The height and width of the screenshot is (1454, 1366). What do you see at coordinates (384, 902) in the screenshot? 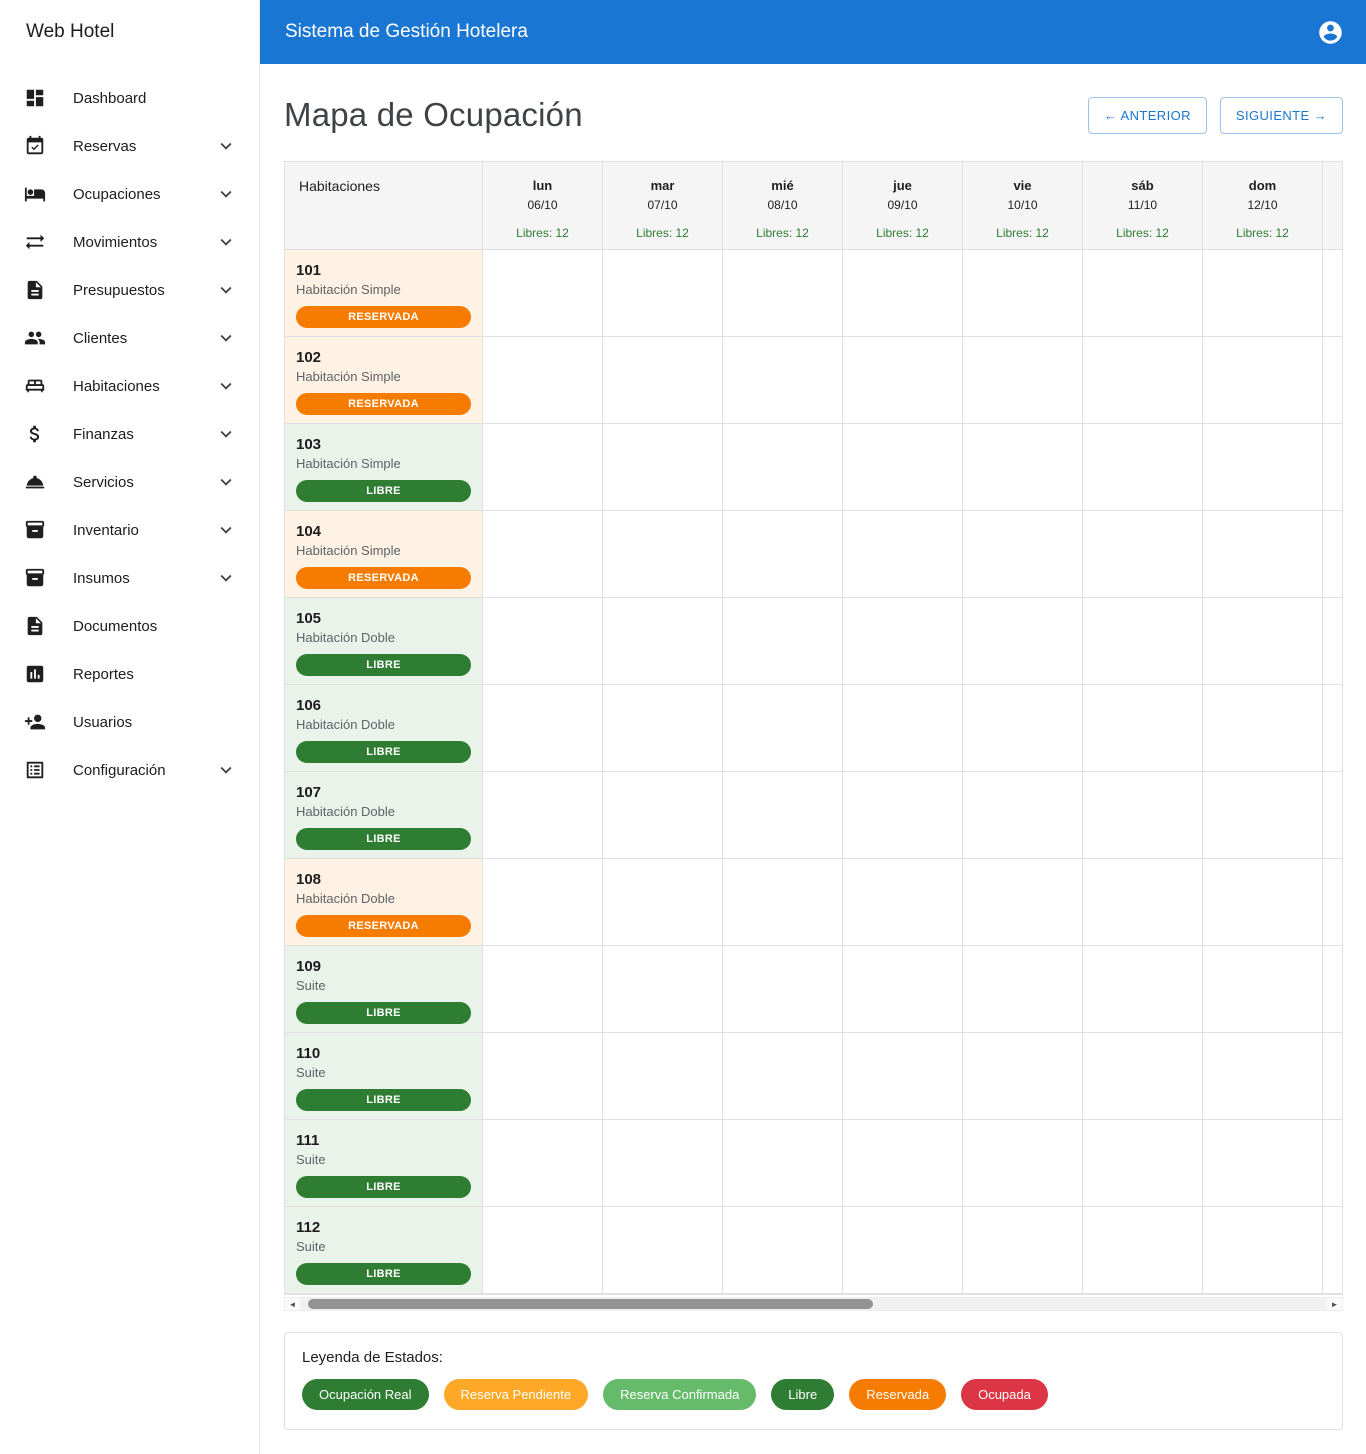
I see `room-cell-108: 108 Habitación Doble RESERVADA` at bounding box center [384, 902].